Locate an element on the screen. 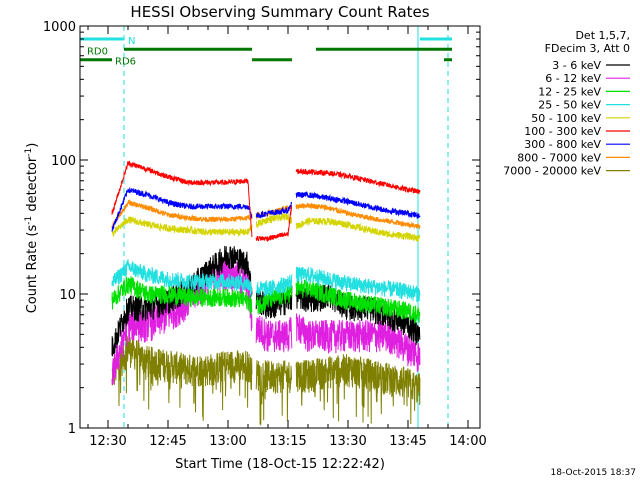 The height and width of the screenshot is (480, 640). y-tick-label-3: 1000 is located at coordinates (59, 27).